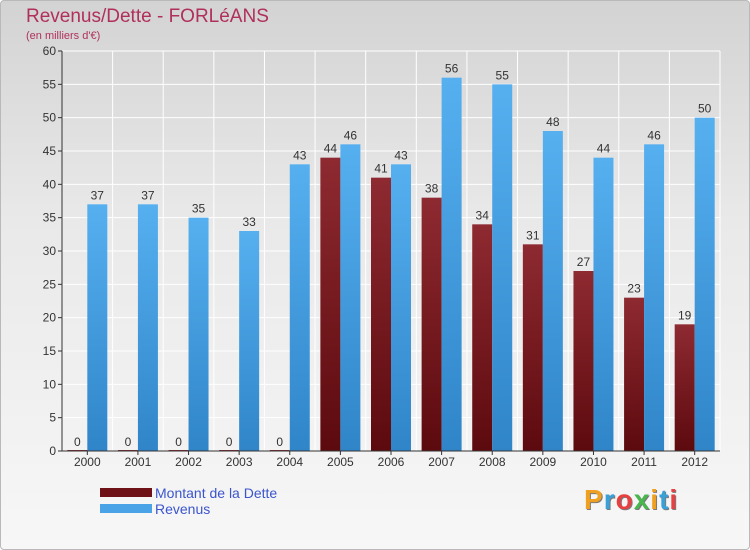  I want to click on x-tick-label: 2002, so click(188, 462).